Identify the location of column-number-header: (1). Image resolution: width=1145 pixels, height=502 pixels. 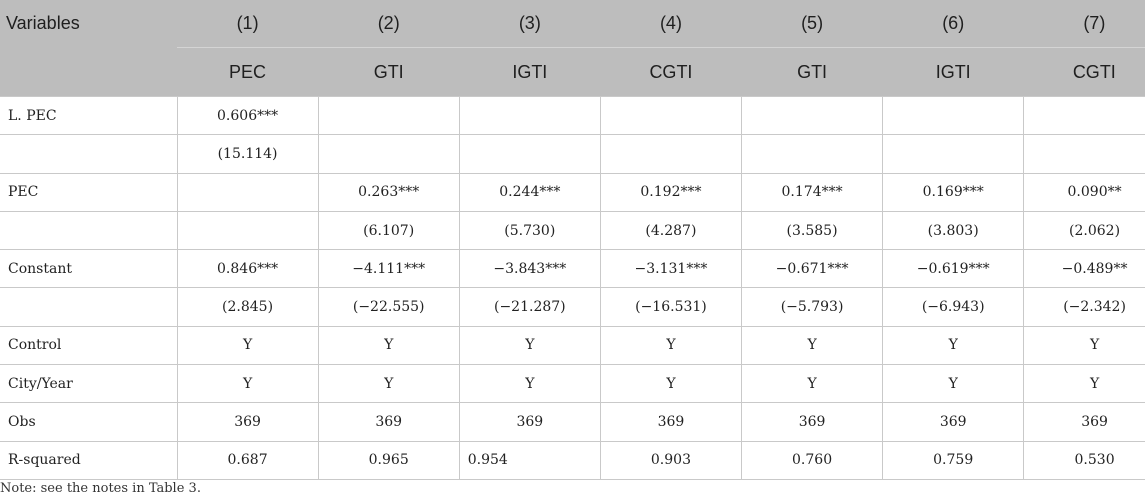
(248, 24).